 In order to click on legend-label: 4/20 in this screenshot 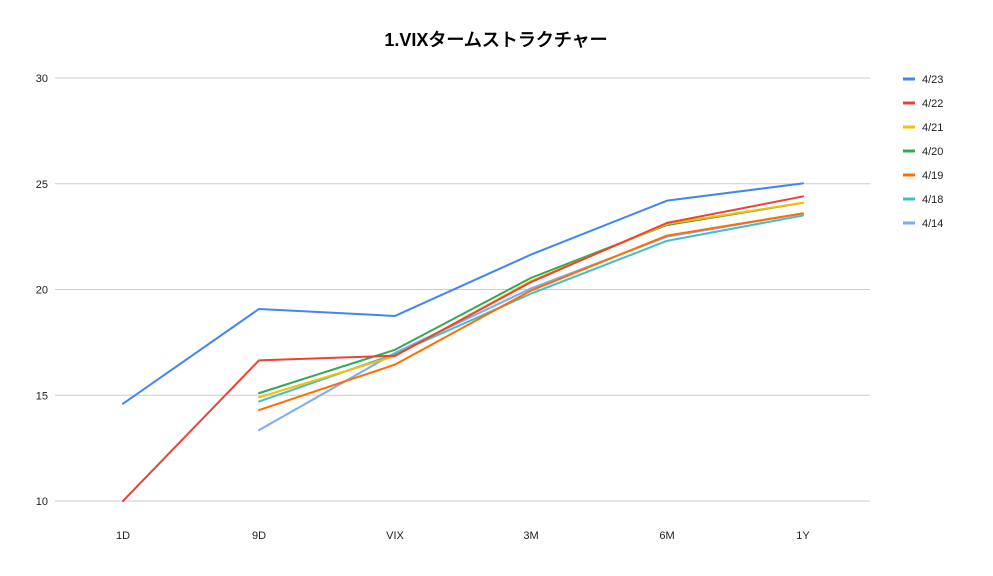, I will do `click(932, 152)`.